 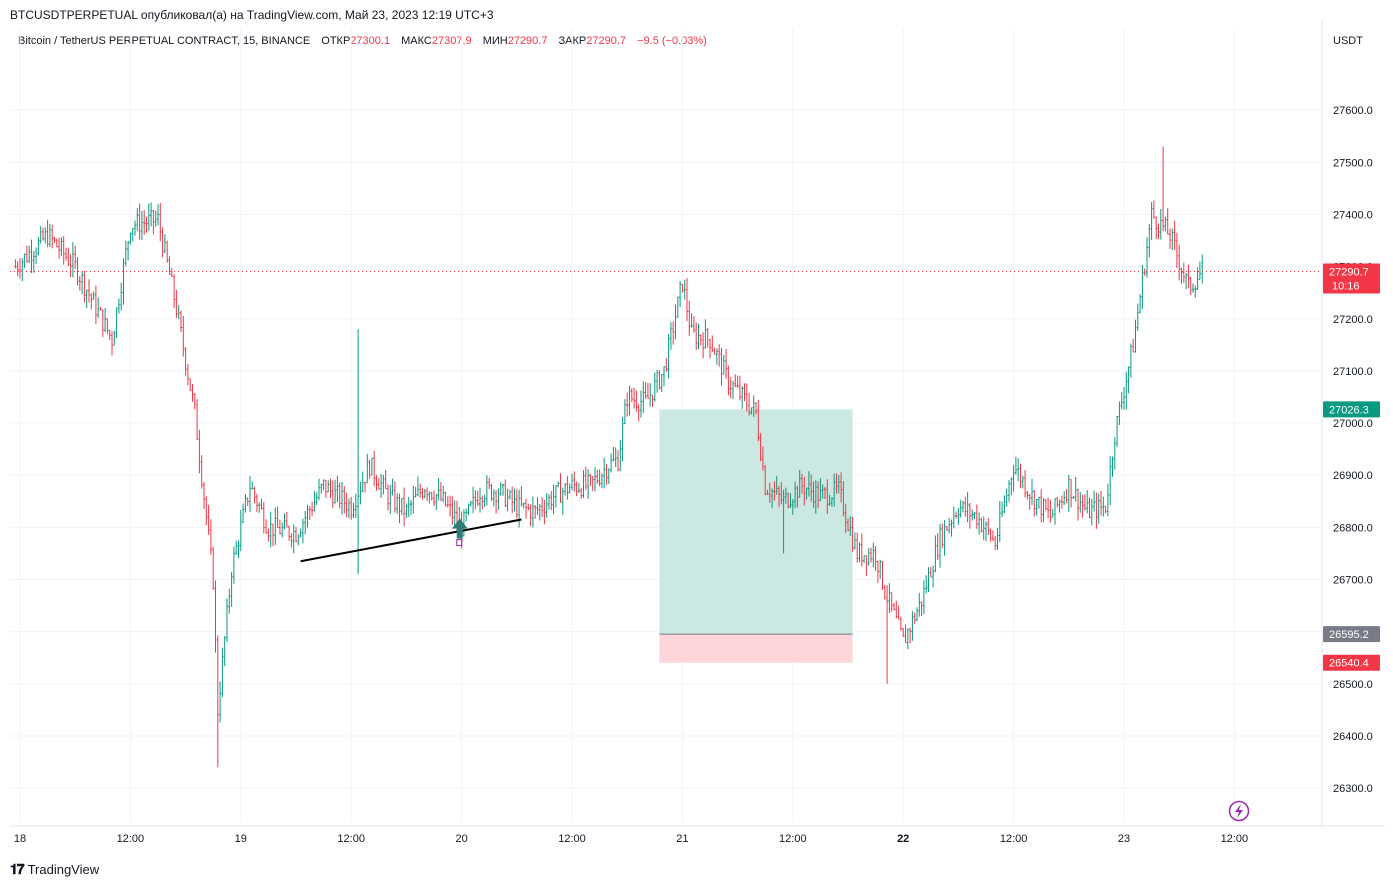 I want to click on trendline, so click(x=411, y=540).